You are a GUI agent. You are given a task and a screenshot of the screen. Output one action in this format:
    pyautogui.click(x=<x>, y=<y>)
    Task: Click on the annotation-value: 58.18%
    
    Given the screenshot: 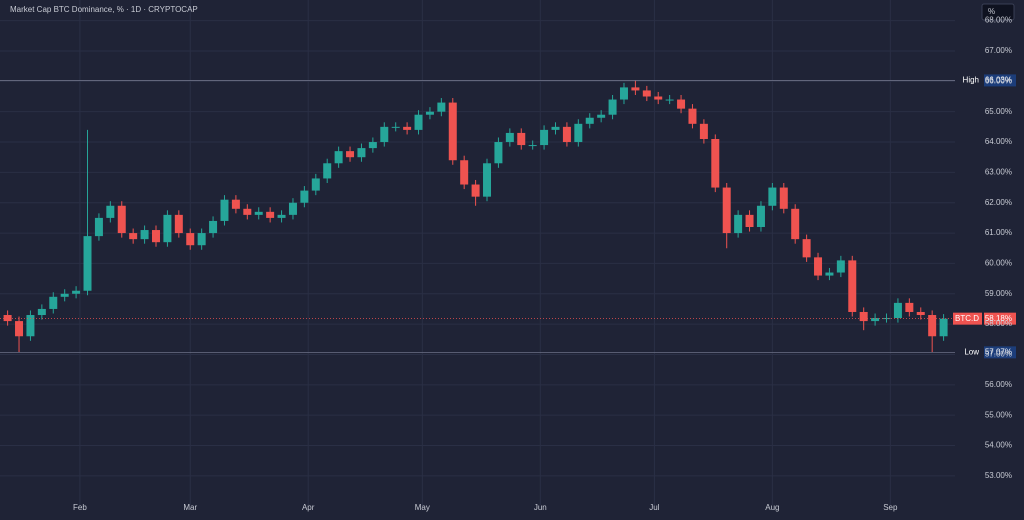 What is the action you would take?
    pyautogui.click(x=998, y=318)
    